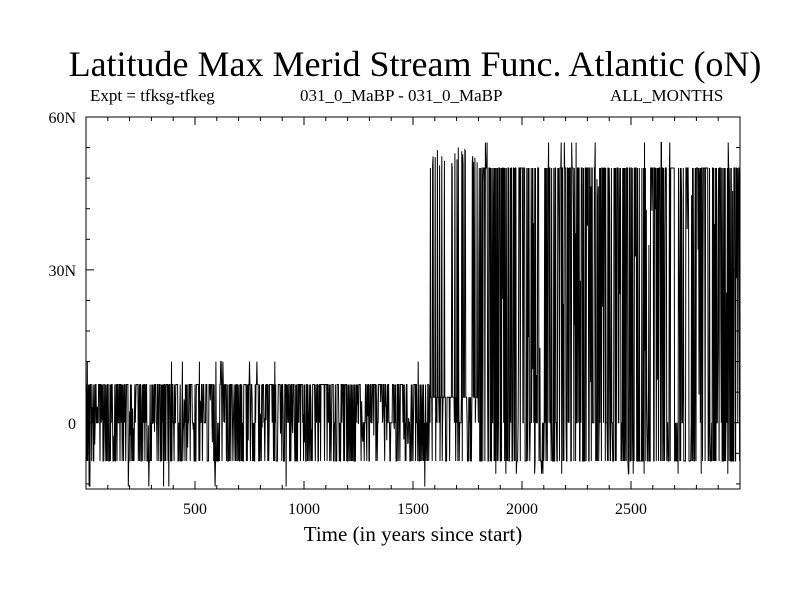 This screenshot has height=600, width=800. Describe the element at coordinates (62, 271) in the screenshot. I see `y-tick-label: 30N` at that location.